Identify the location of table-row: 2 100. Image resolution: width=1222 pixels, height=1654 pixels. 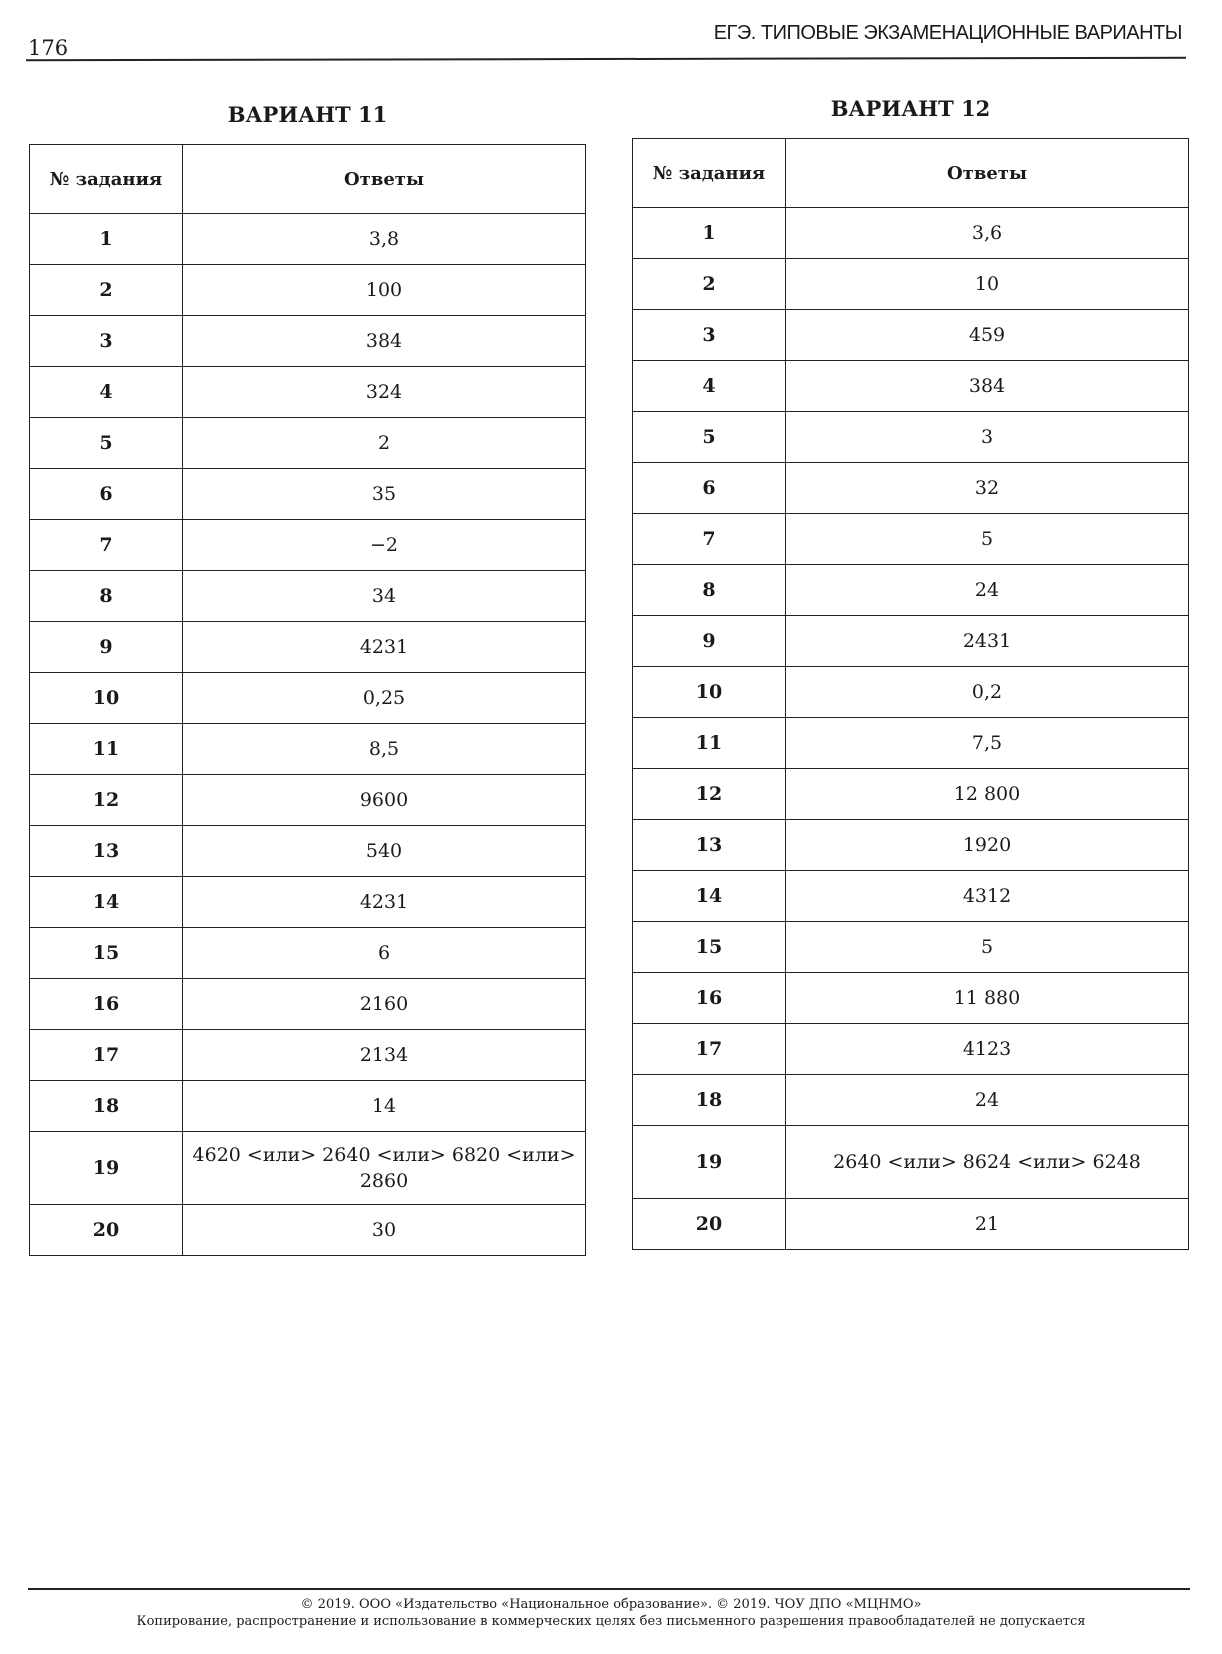
(307, 290).